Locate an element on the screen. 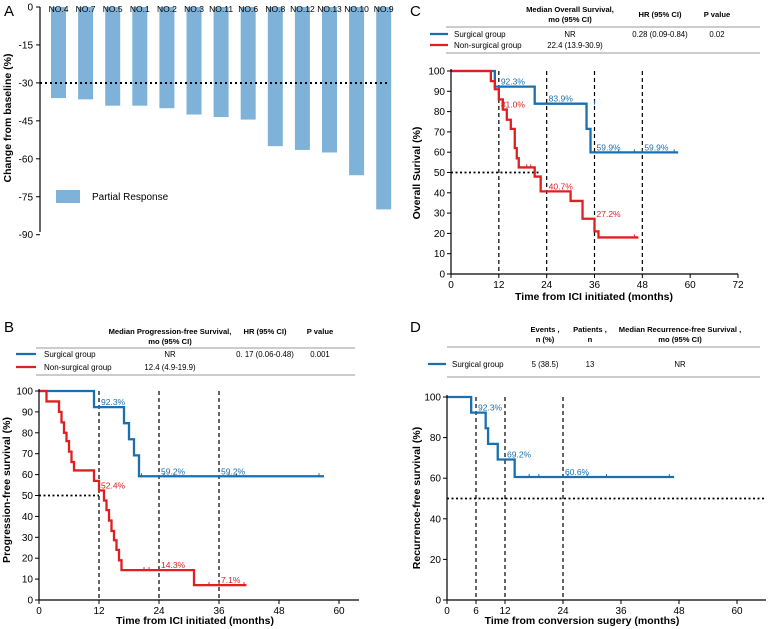 This screenshot has width=775, height=629. d-table-header-patients-sub: n is located at coordinates (590, 339).